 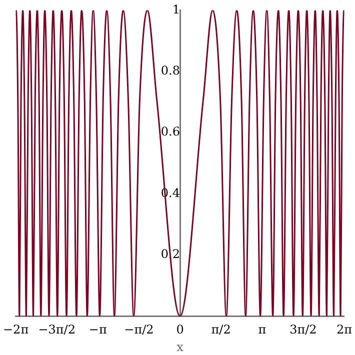 I want to click on x-tick-label: 3π/2, so click(x=303, y=329).